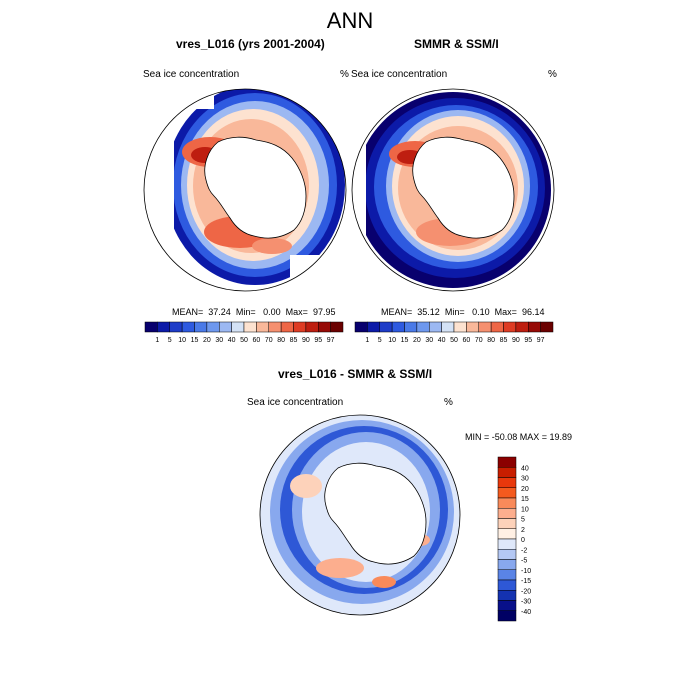 Image resolution: width=700 pixels, height=700 pixels. I want to click on panel-1-colorbar-tick-label: 60, so click(256, 340).